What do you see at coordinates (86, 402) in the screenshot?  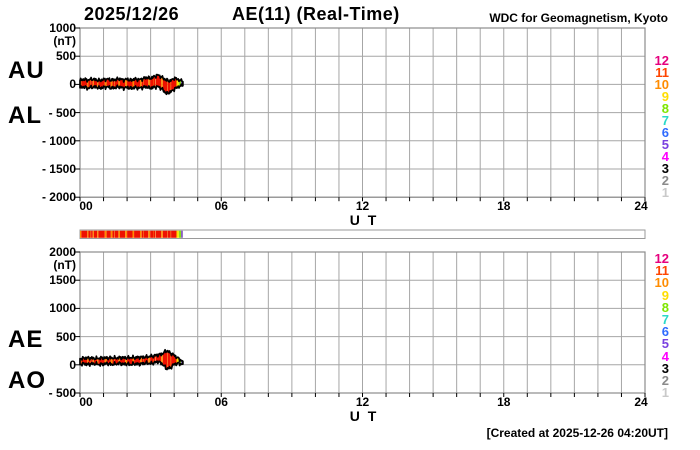 I see `x-tick-bottom-00: 00` at bounding box center [86, 402].